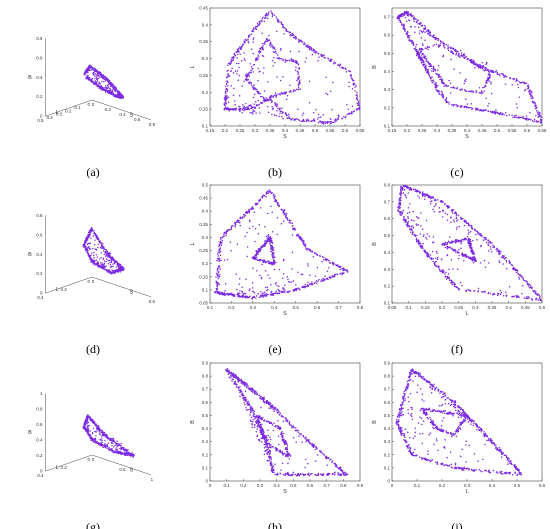  What do you see at coordinates (375, 67) in the screenshot?
I see `y-axis-label: B` at bounding box center [375, 67].